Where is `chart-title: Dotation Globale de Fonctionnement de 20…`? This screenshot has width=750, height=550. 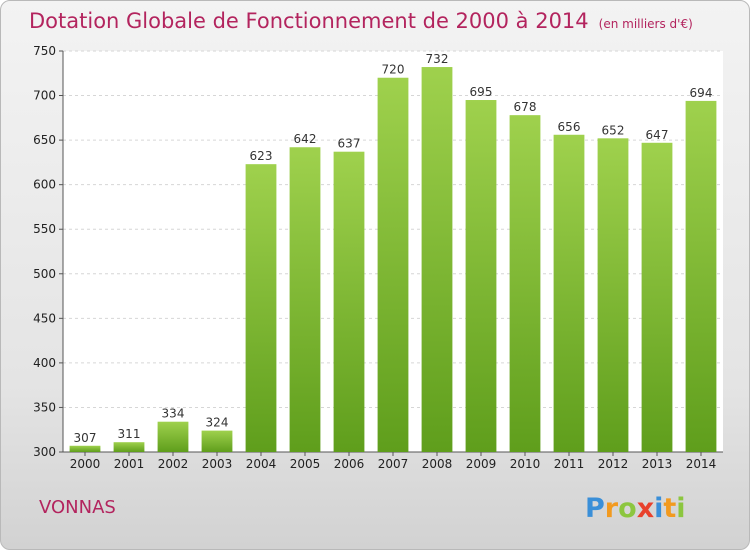
chart-title: Dotation Globale de Fonctionnement de 20… is located at coordinates (361, 21).